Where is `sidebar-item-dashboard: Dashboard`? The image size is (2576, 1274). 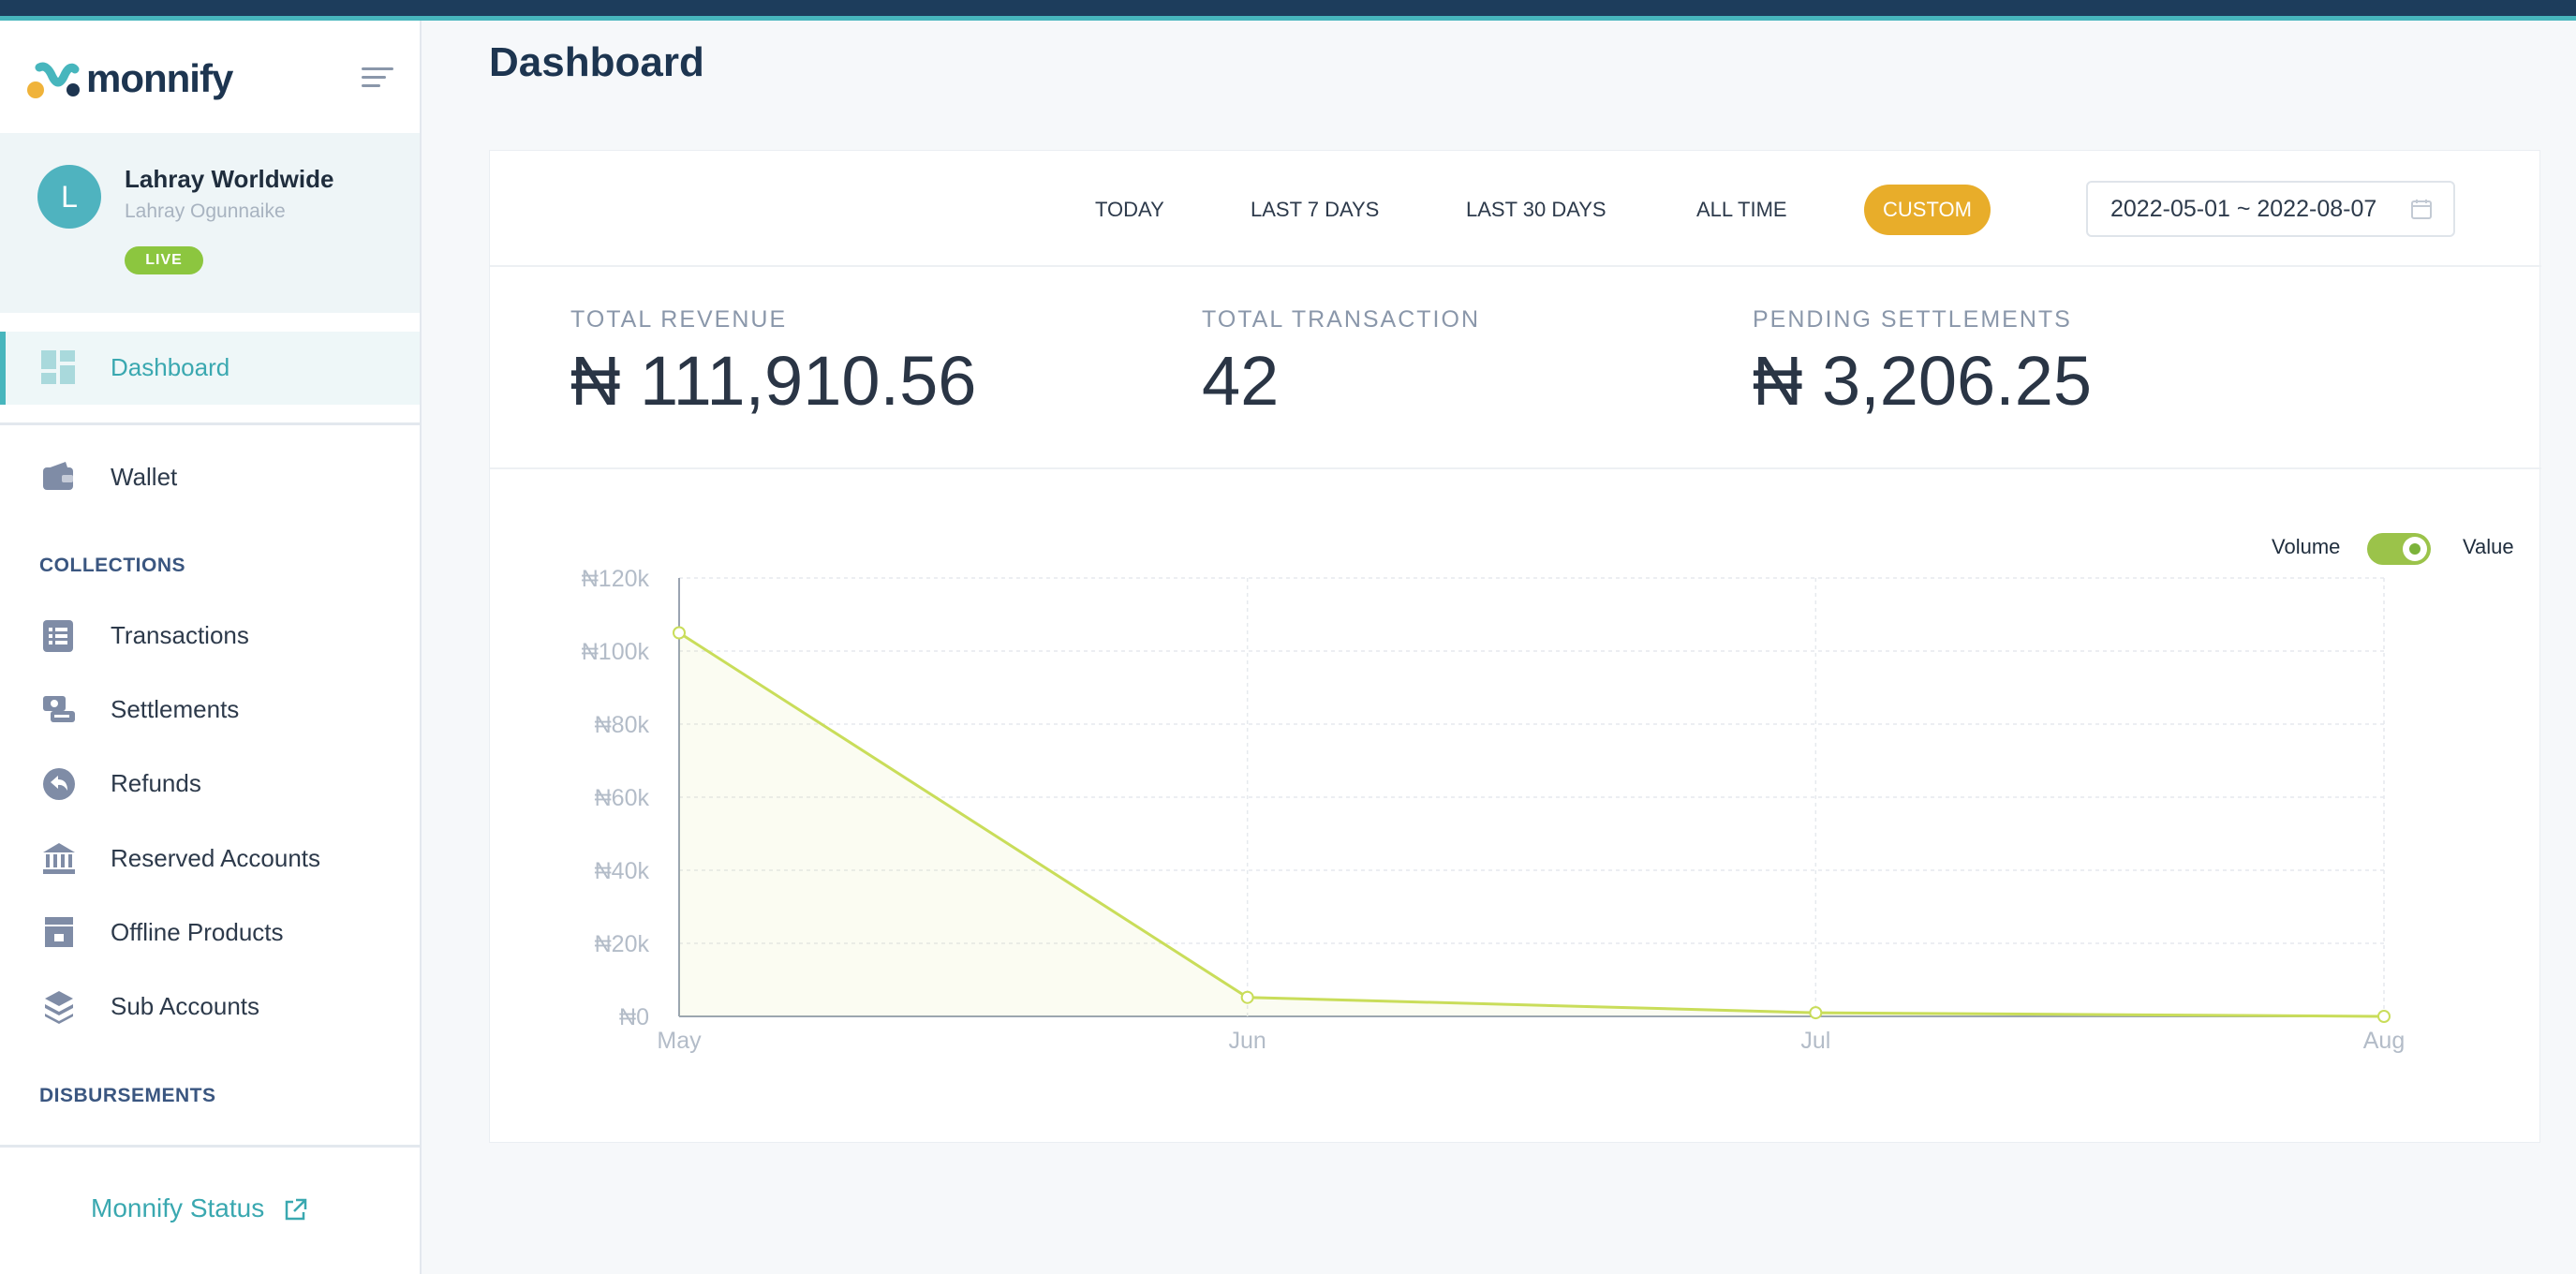
sidebar-item-dashboard: Dashboard is located at coordinates (210, 369).